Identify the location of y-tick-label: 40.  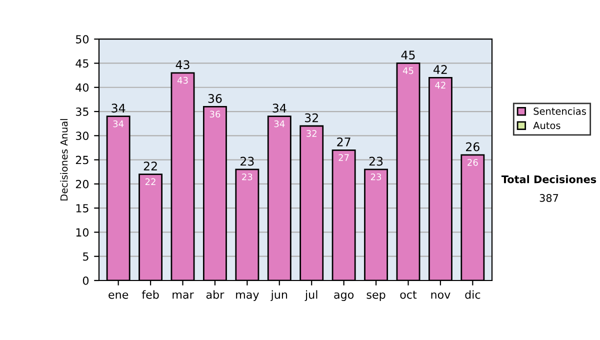
(82, 87).